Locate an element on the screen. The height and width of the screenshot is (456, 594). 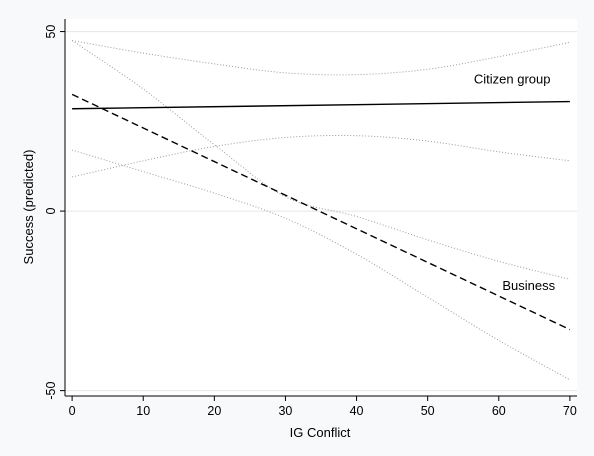
x-tick-label: 40 is located at coordinates (357, 411).